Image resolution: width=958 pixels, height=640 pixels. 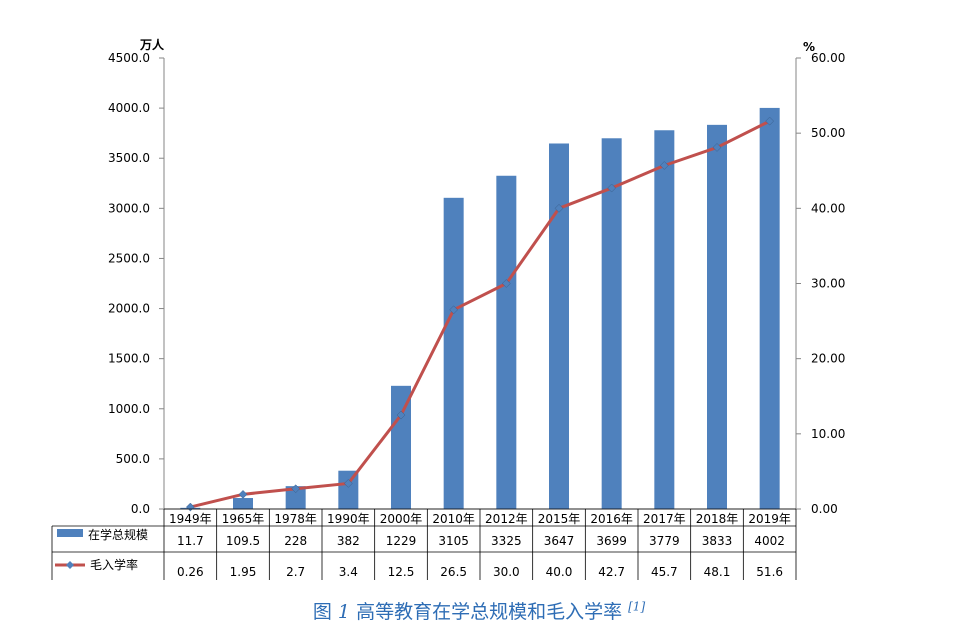 I want to click on category-label: 2012年, so click(x=506, y=519).